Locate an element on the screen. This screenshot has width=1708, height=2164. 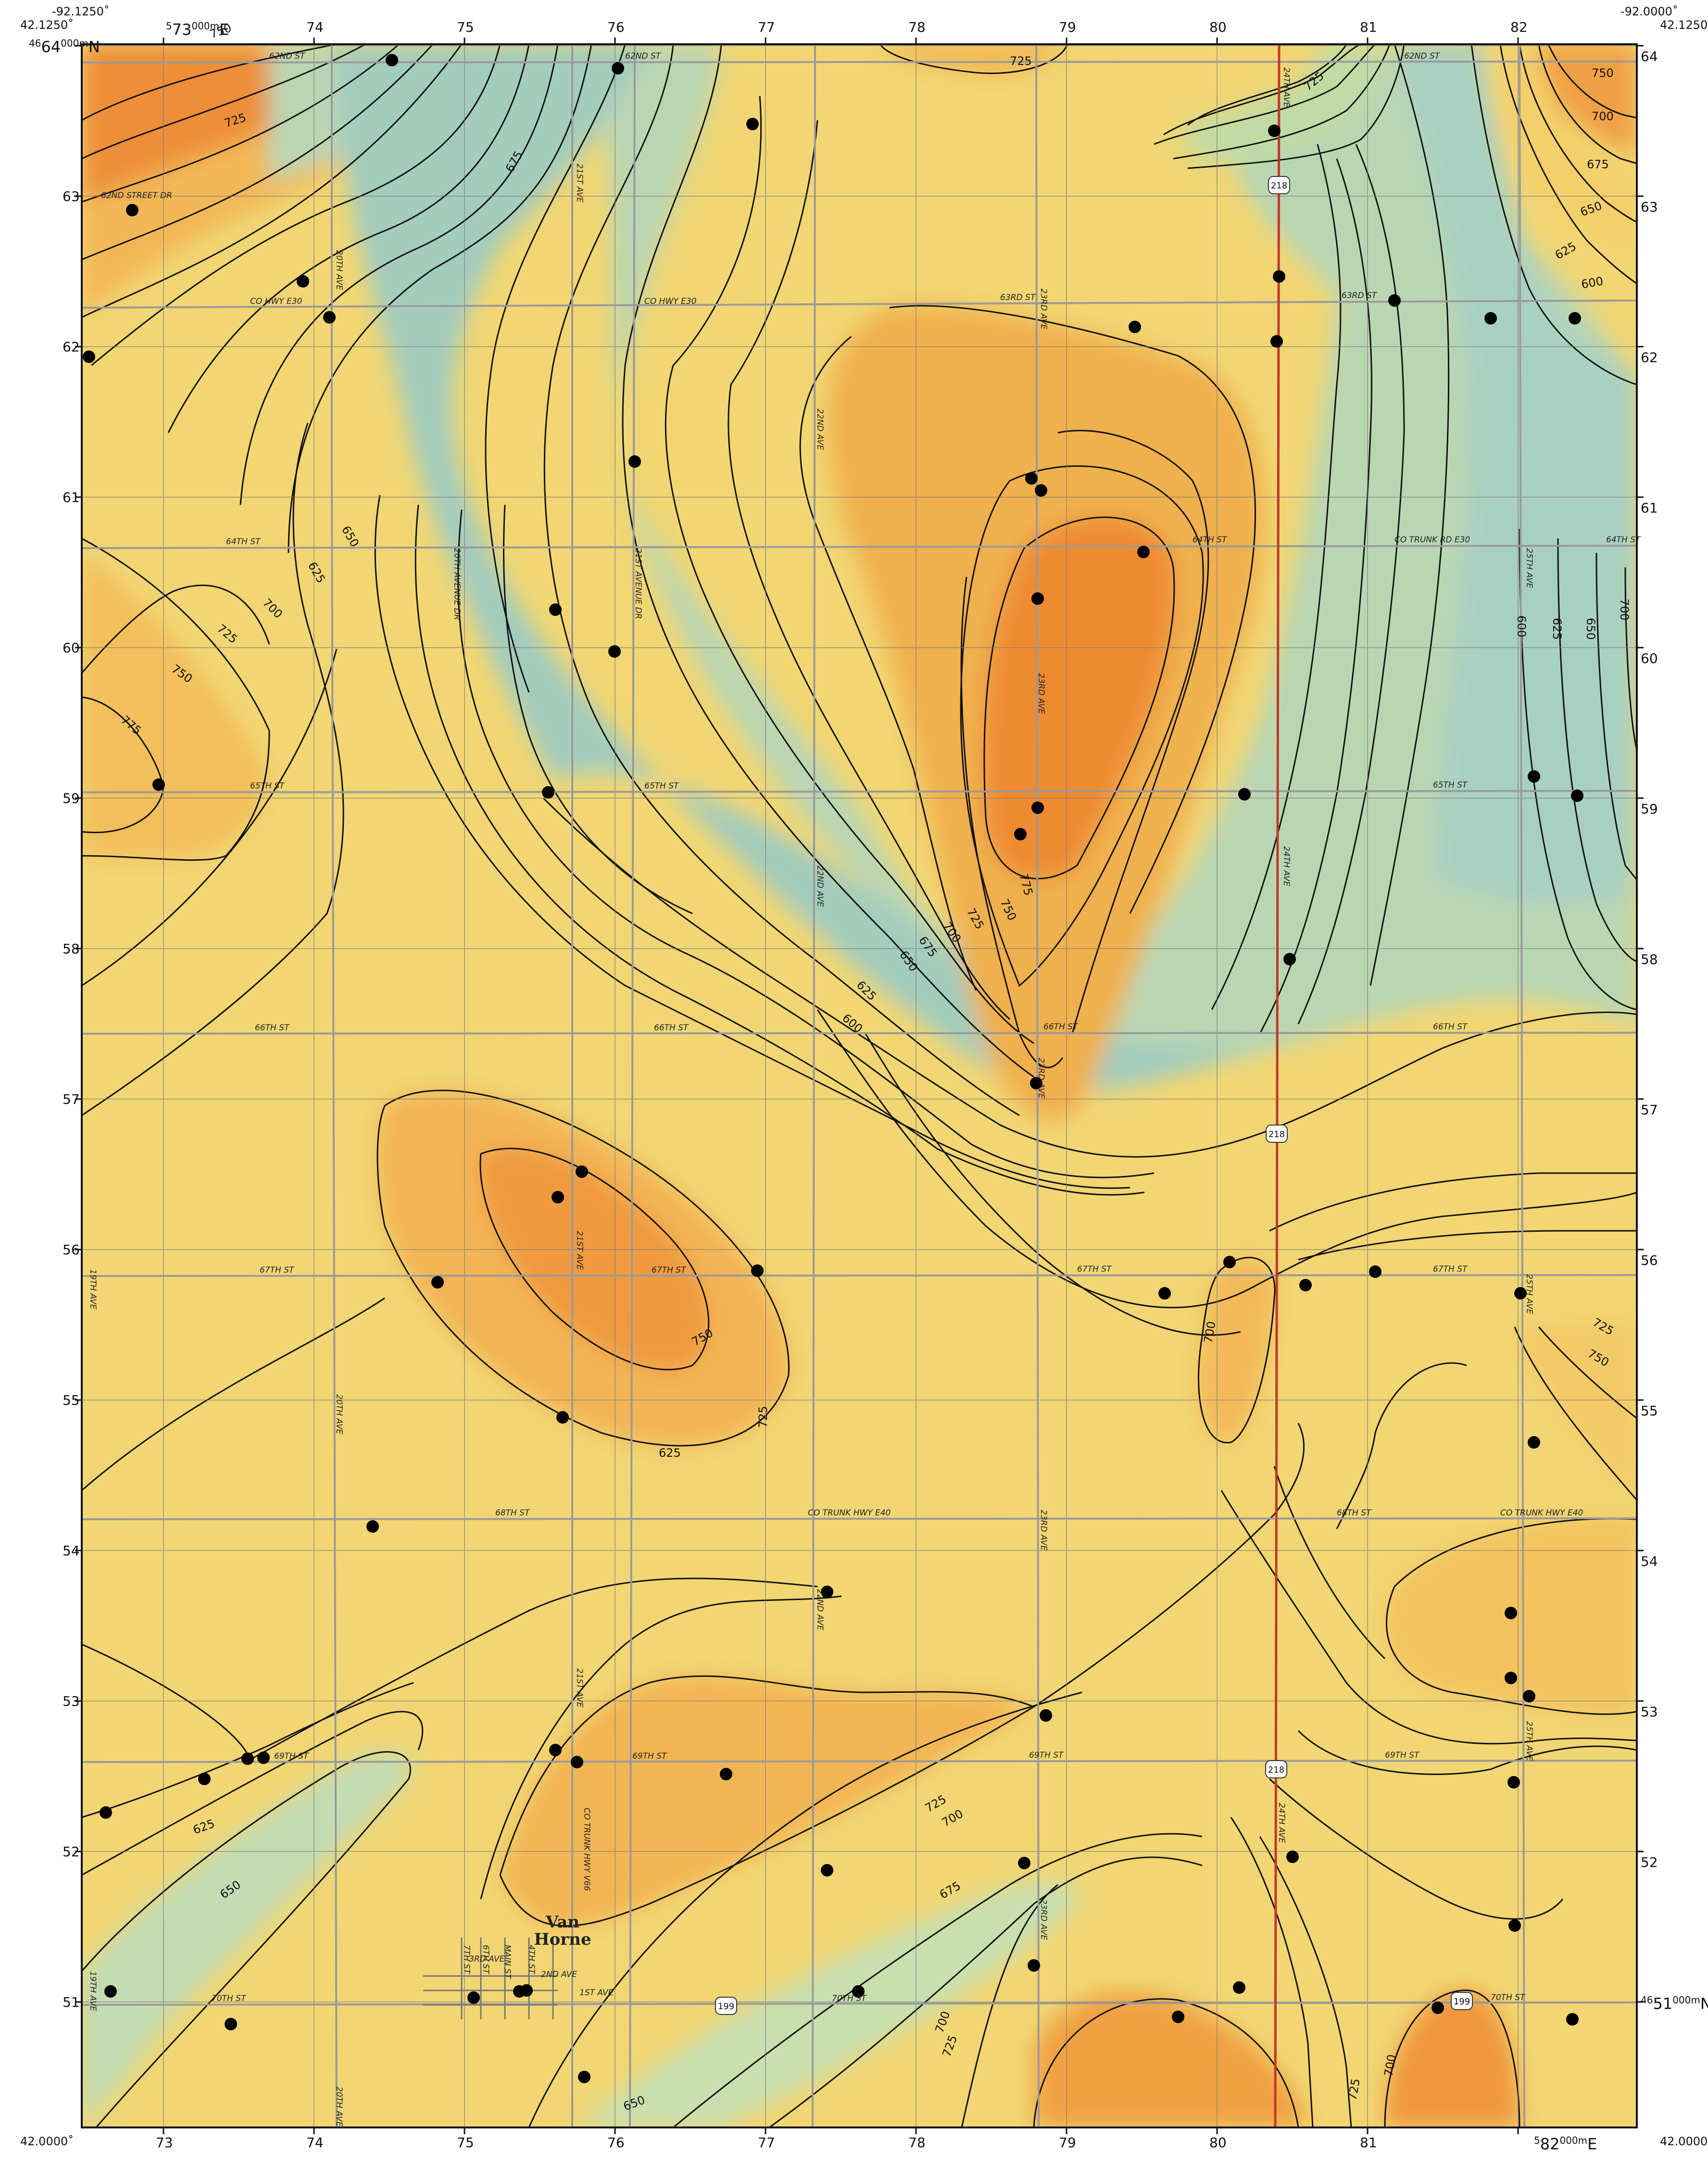
easting-label-top: 75 is located at coordinates (465, 27).